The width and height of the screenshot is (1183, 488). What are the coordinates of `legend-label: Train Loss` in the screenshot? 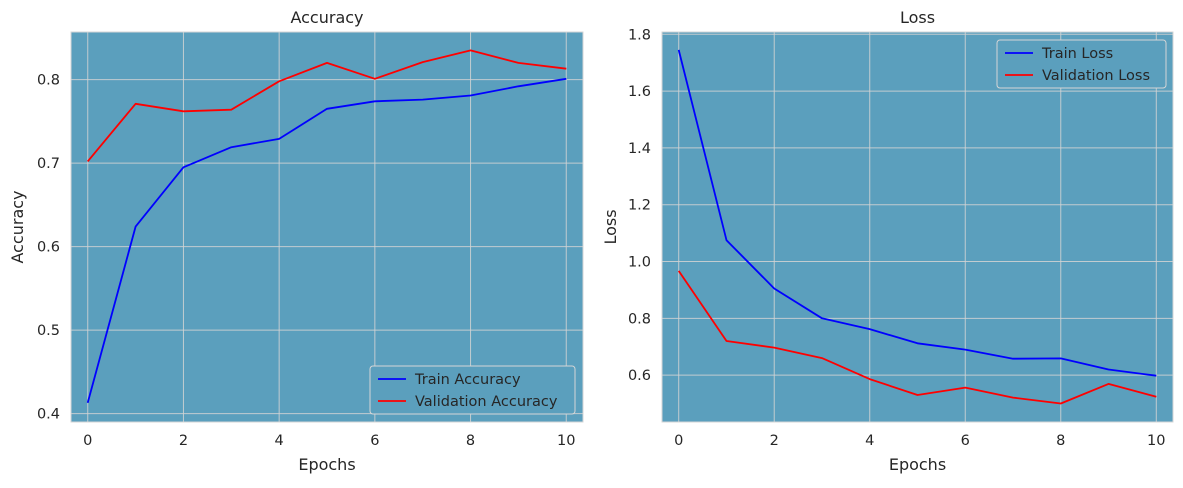 It's located at (1077, 54).